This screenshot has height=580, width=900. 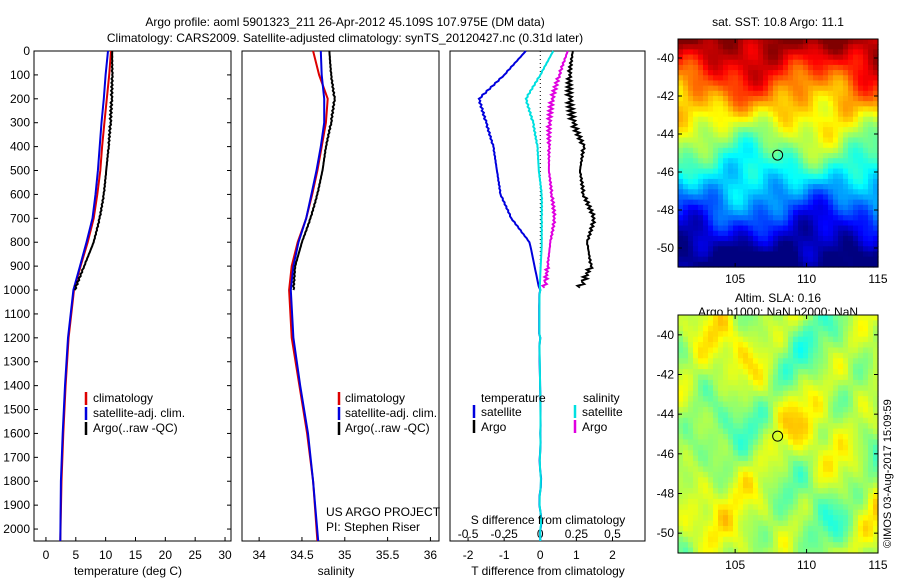 I want to click on legend-label-climatology: climatology, so click(x=375, y=398).